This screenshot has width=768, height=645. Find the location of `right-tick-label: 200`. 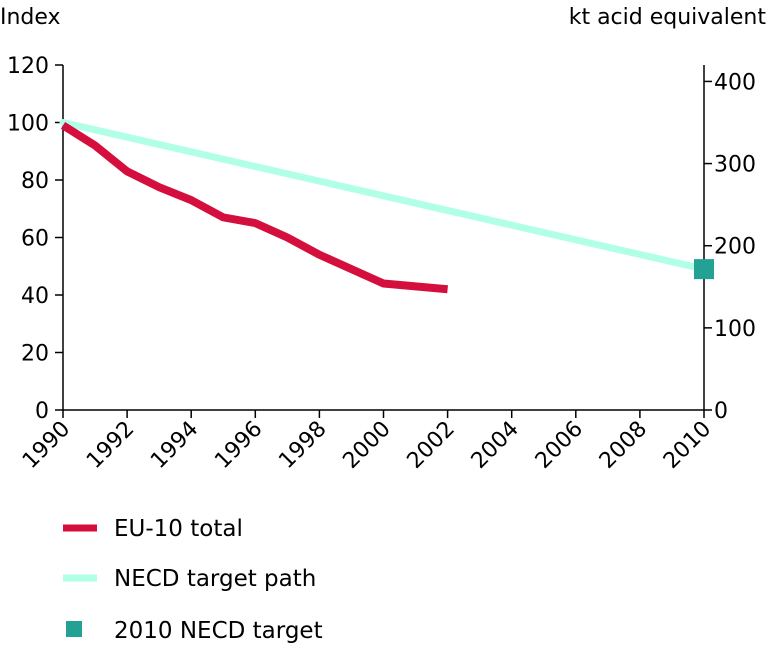

right-tick-label: 200 is located at coordinates (735, 247).